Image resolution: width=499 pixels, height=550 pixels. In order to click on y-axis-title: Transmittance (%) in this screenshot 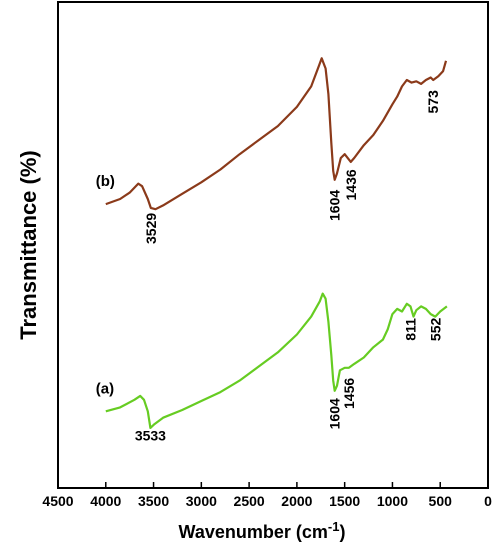, I will do `click(28, 245)`.